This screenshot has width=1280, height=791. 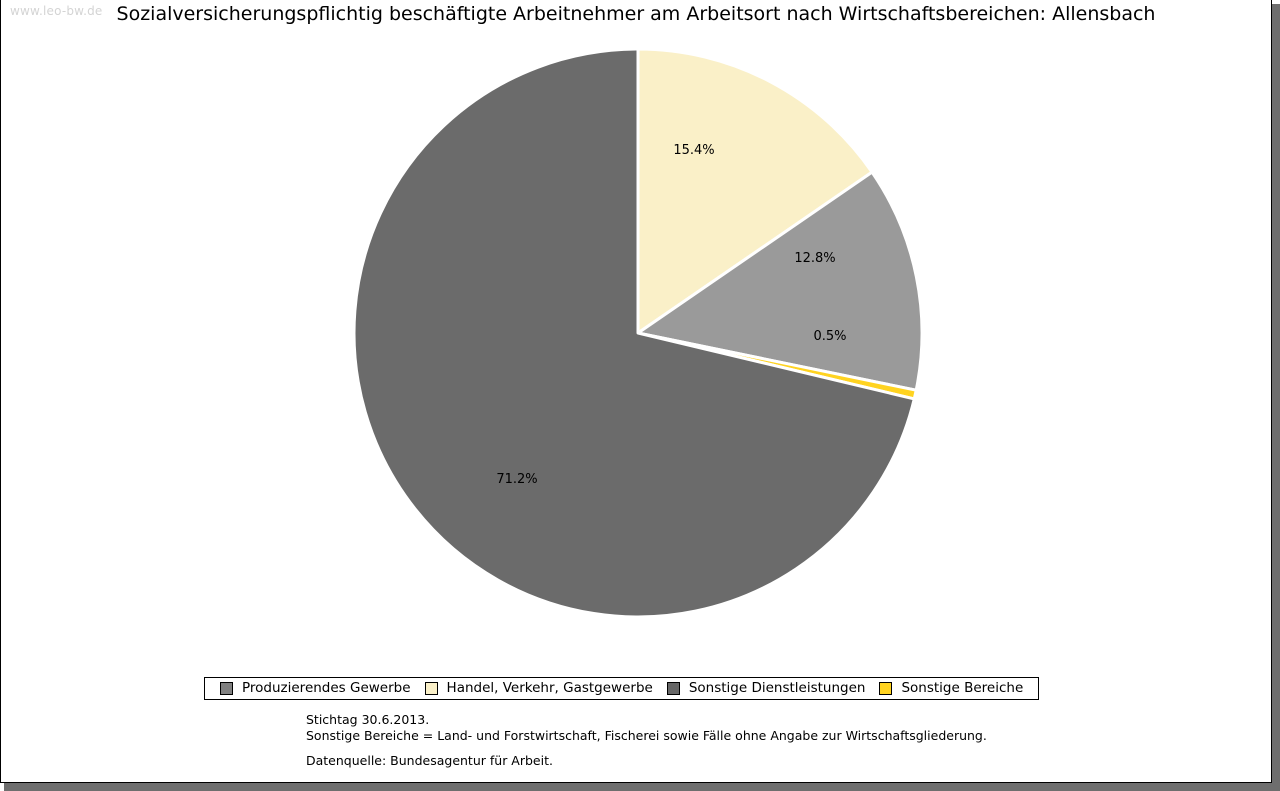 I want to click on legend-item-produzierendes-gewerbe: Produzierendes Gewerbe, so click(x=315, y=687).